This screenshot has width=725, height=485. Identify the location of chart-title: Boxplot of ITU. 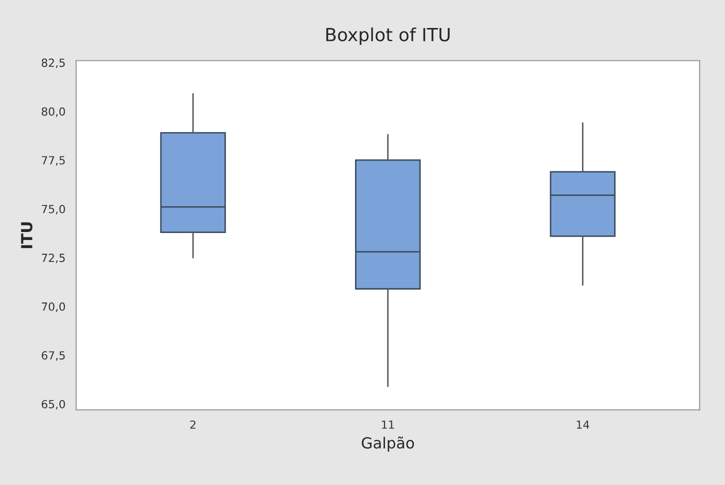
(388, 36).